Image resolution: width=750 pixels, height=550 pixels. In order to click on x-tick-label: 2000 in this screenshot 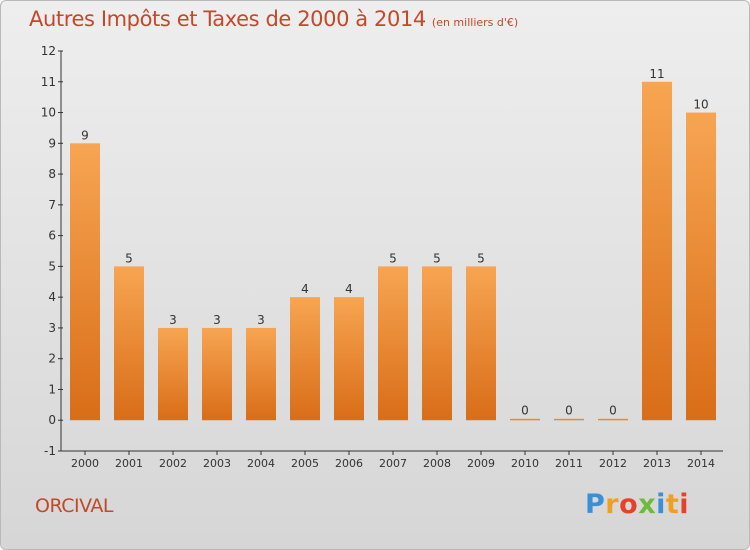, I will do `click(85, 463)`.